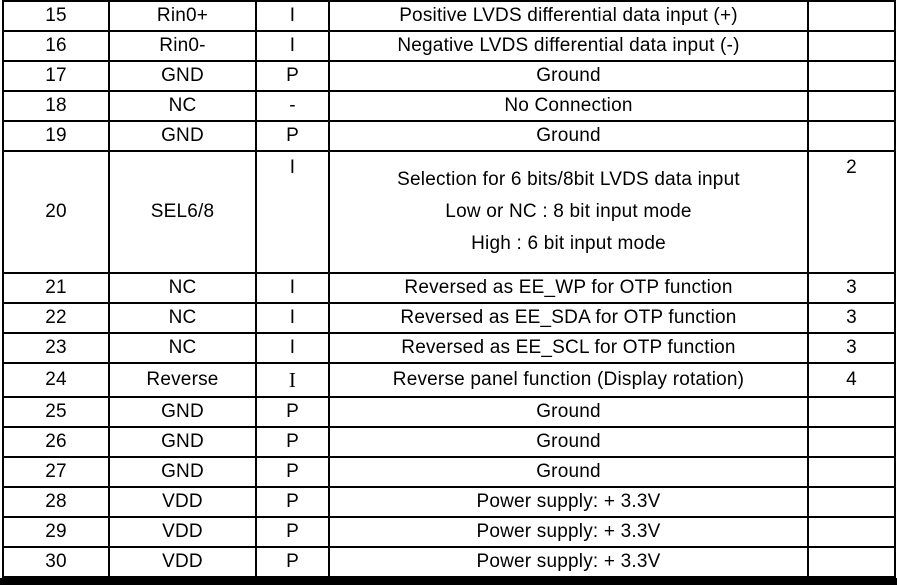 The image size is (897, 585). What do you see at coordinates (292, 105) in the screenshot?
I see `io-type-cell: -` at bounding box center [292, 105].